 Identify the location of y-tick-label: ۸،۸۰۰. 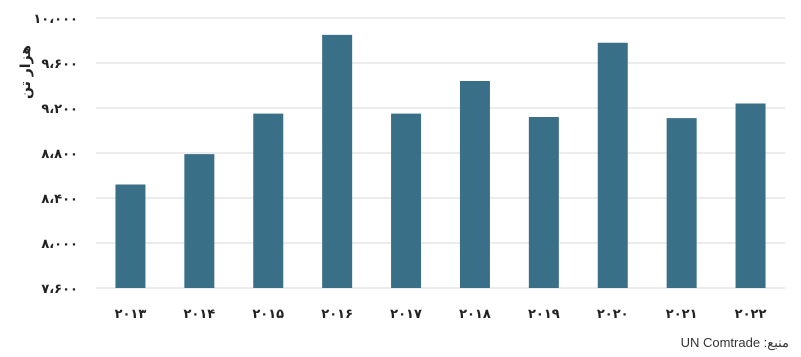
(59, 154).